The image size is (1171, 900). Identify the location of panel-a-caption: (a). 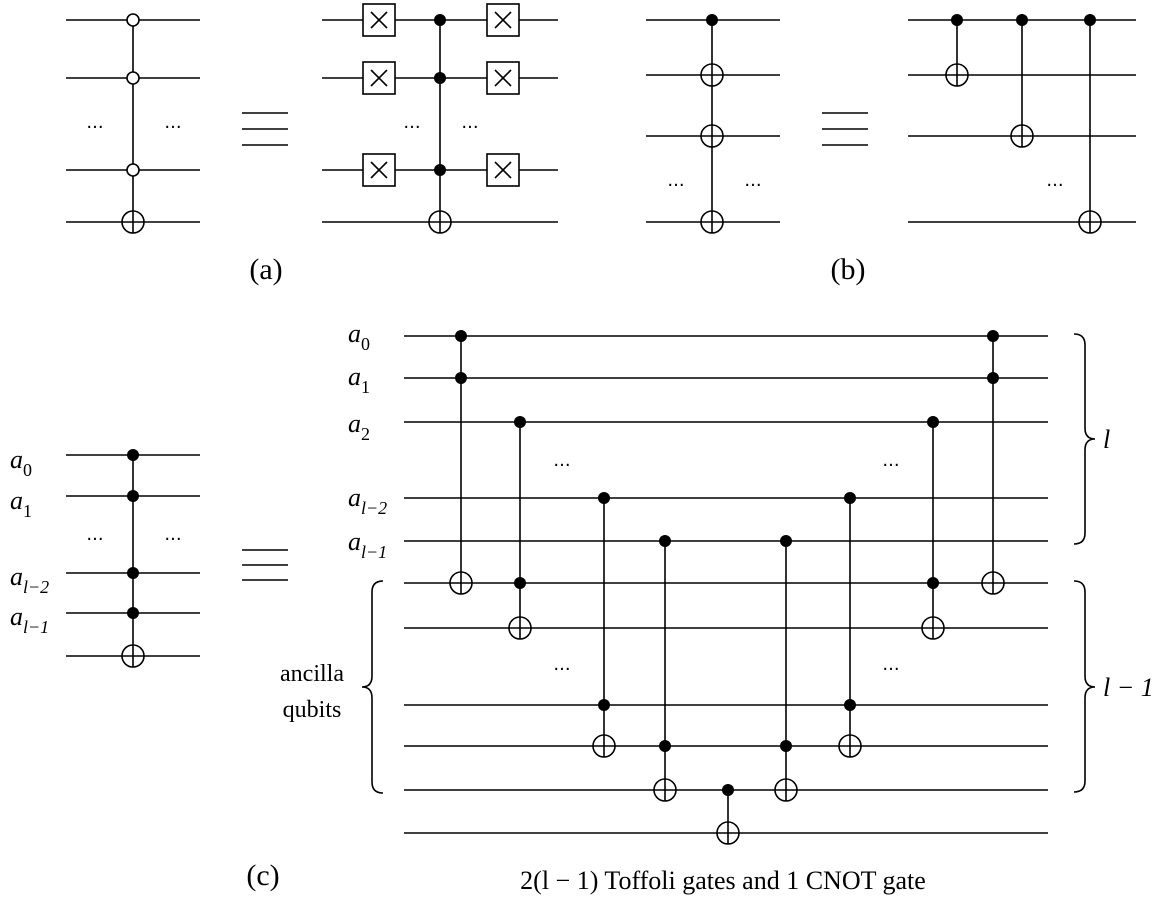
(265, 269).